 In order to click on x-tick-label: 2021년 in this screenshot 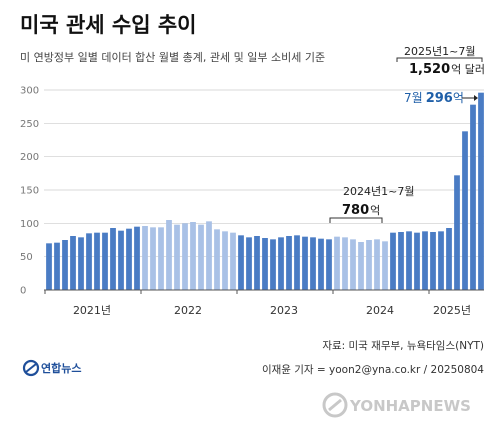, I will do `click(92, 310)`.